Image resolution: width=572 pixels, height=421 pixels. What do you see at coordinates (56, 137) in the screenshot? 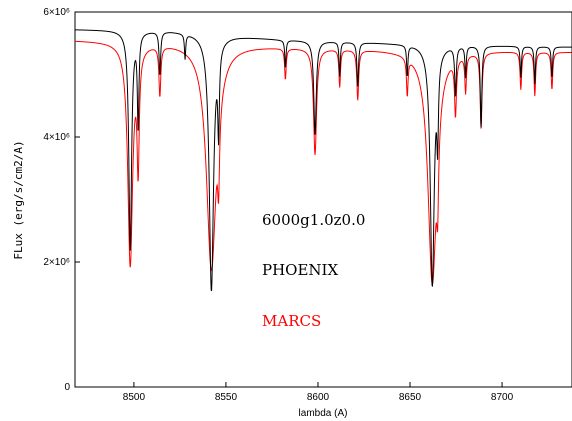
I see `y-tick-label: 4×10⁶` at bounding box center [56, 137].